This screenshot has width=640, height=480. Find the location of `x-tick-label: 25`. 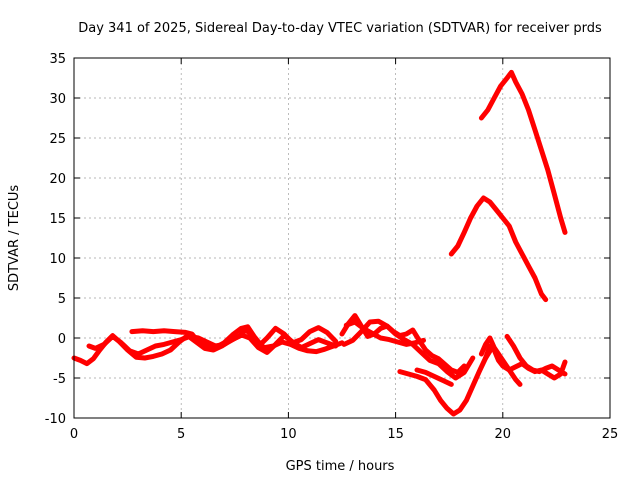

x-tick-label: 25 is located at coordinates (610, 434).